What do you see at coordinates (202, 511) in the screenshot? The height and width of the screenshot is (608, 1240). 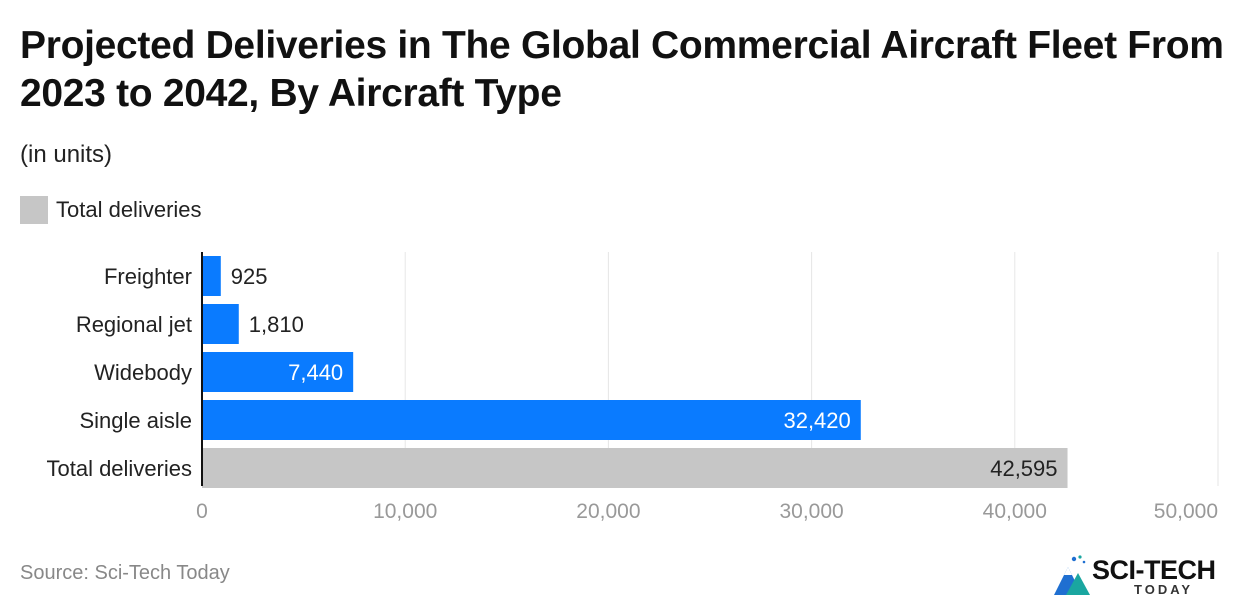 I see `x-tick-label: 0` at bounding box center [202, 511].